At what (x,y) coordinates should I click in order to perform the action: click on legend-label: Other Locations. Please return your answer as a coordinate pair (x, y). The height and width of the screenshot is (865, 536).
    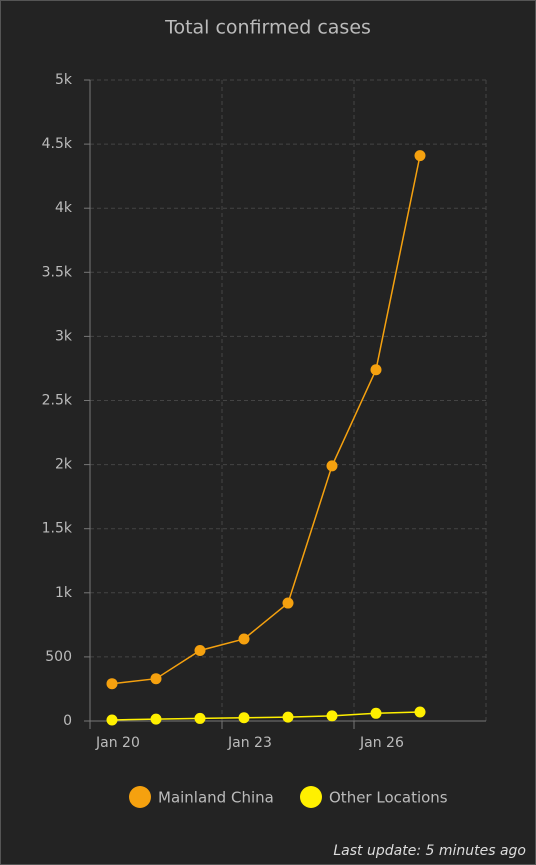
    Looking at the image, I should click on (388, 798).